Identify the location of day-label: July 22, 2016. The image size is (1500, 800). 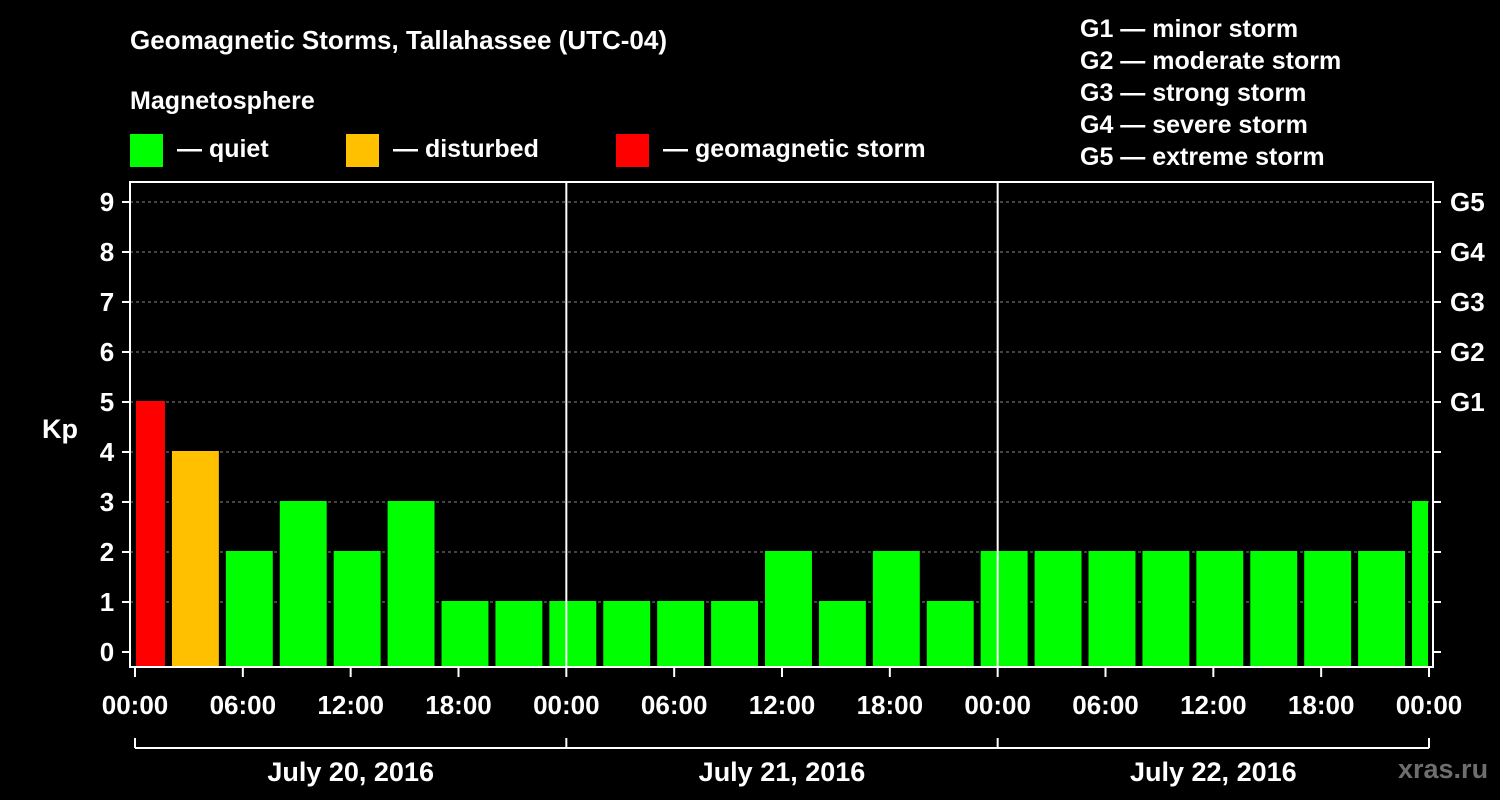
(1213, 772).